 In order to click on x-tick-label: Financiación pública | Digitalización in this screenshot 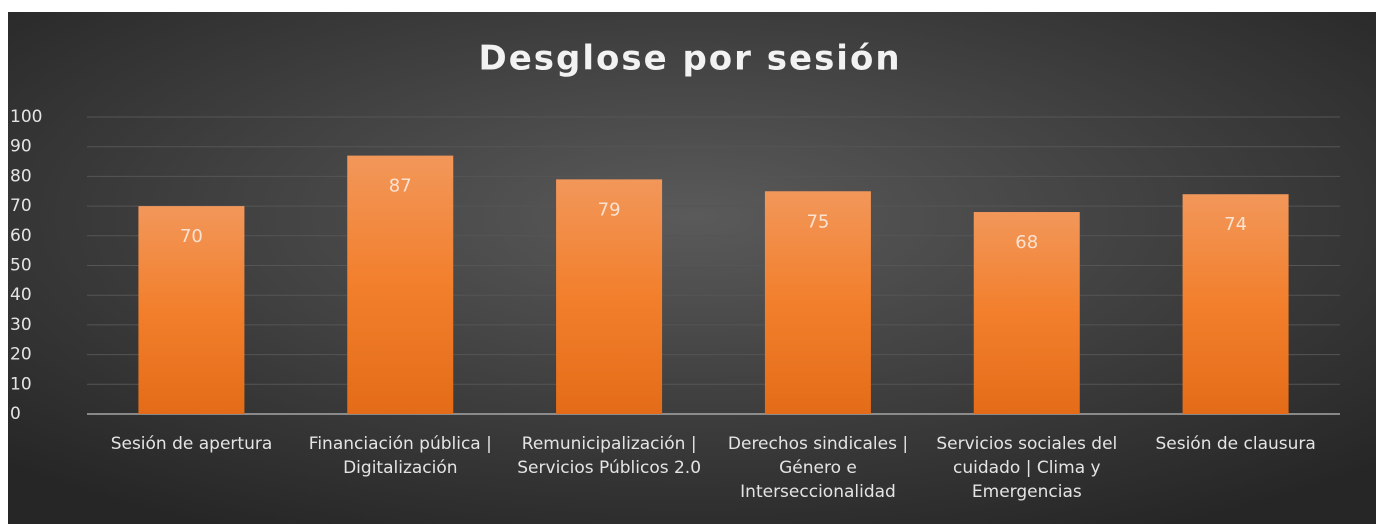, I will do `click(400, 456)`.